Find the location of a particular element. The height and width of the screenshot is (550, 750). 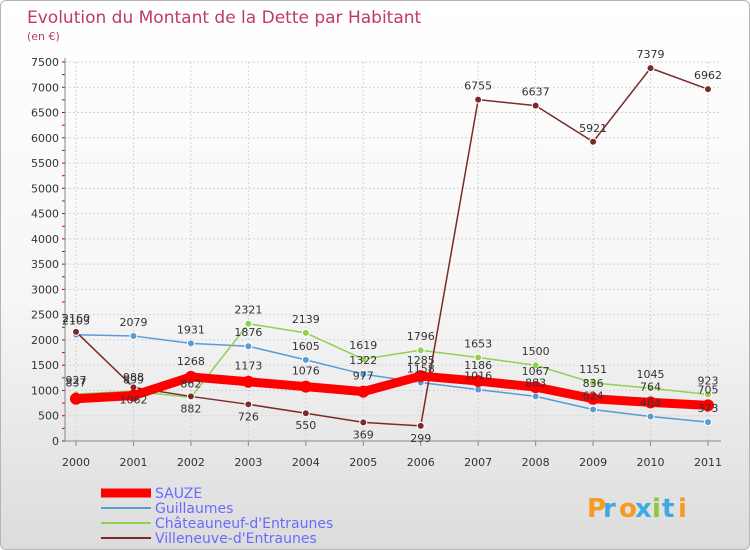

data-label: 624 is located at coordinates (593, 395).